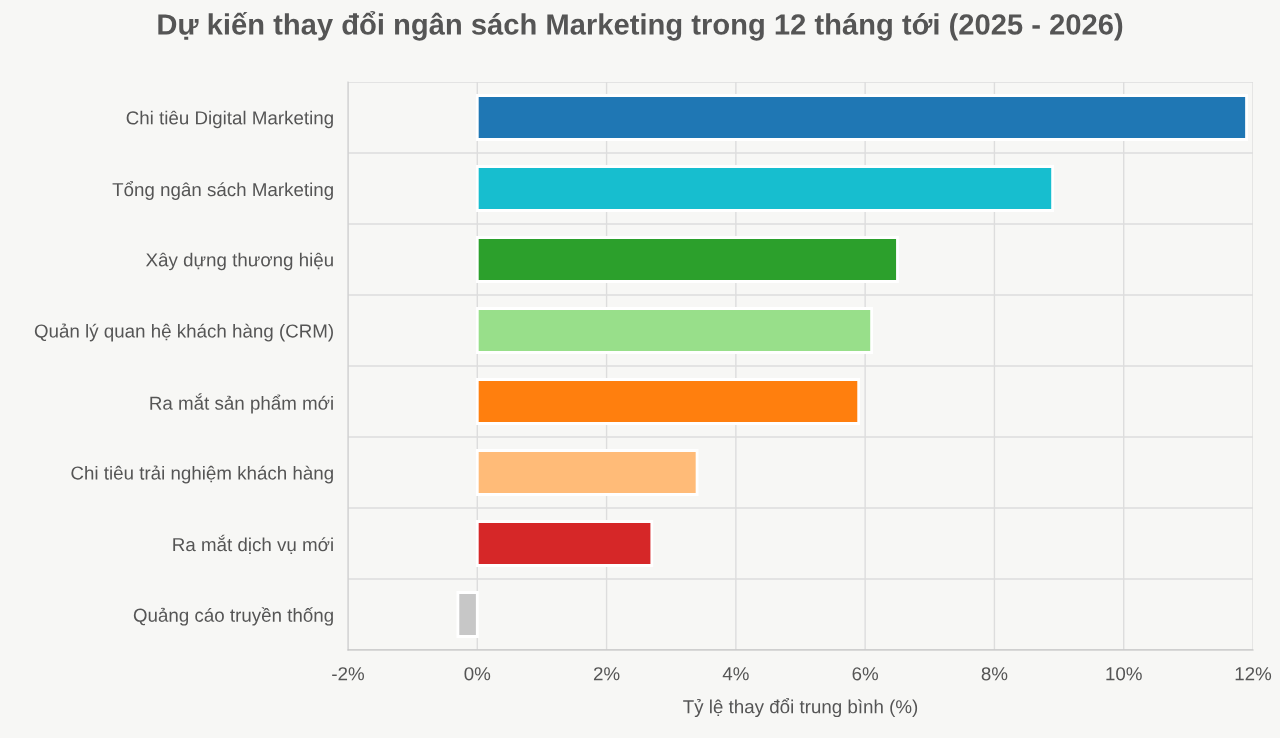 Image resolution: width=1280 pixels, height=738 pixels. Describe the element at coordinates (640, 25) in the screenshot. I see `chart-title: Dự kiến thay đổi ngân sách Marketing trong 12 tháng tới (2025 - 2026)` at that location.